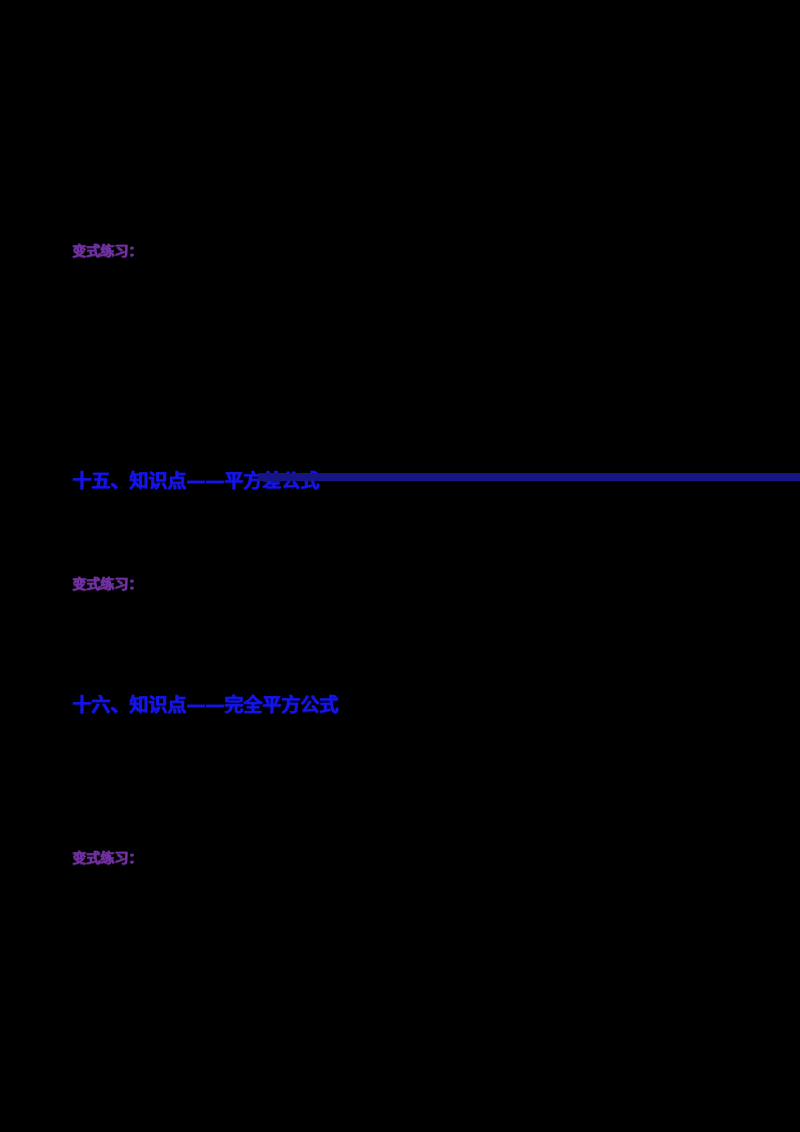 This screenshot has width=800, height=1132. What do you see at coordinates (205, 705) in the screenshot?
I see `section-heading-16: 十六、知识点——完全平方公式` at bounding box center [205, 705].